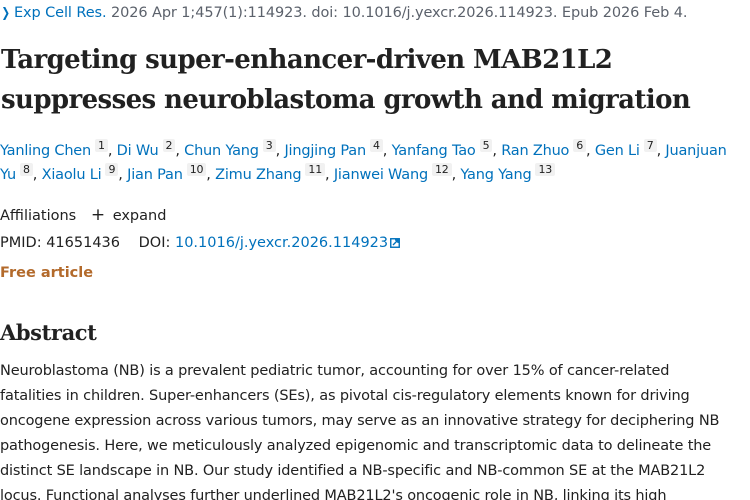 The width and height of the screenshot is (750, 500). I want to click on author-link: Ran Zhuo, so click(535, 151).